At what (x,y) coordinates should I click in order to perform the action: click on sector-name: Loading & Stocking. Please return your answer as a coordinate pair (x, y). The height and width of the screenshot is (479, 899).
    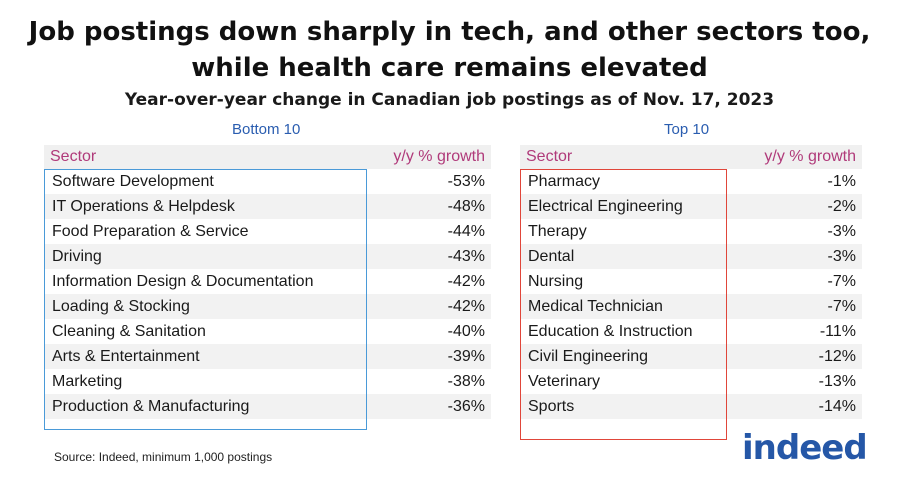
    Looking at the image, I should click on (121, 306).